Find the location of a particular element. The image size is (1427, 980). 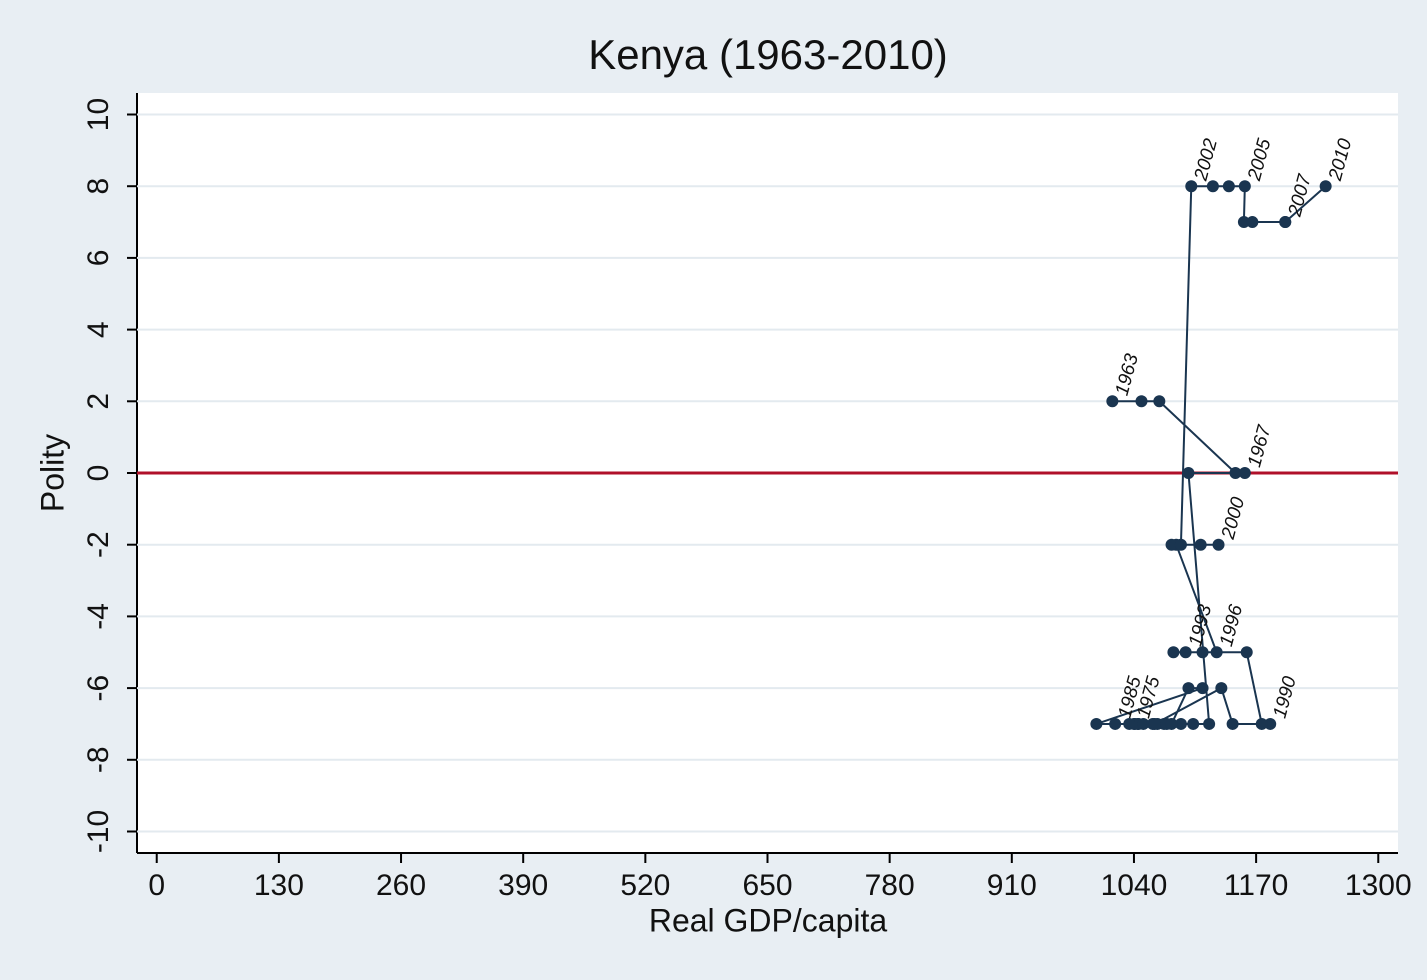

x-tick-label: 1040 is located at coordinates (1134, 885).